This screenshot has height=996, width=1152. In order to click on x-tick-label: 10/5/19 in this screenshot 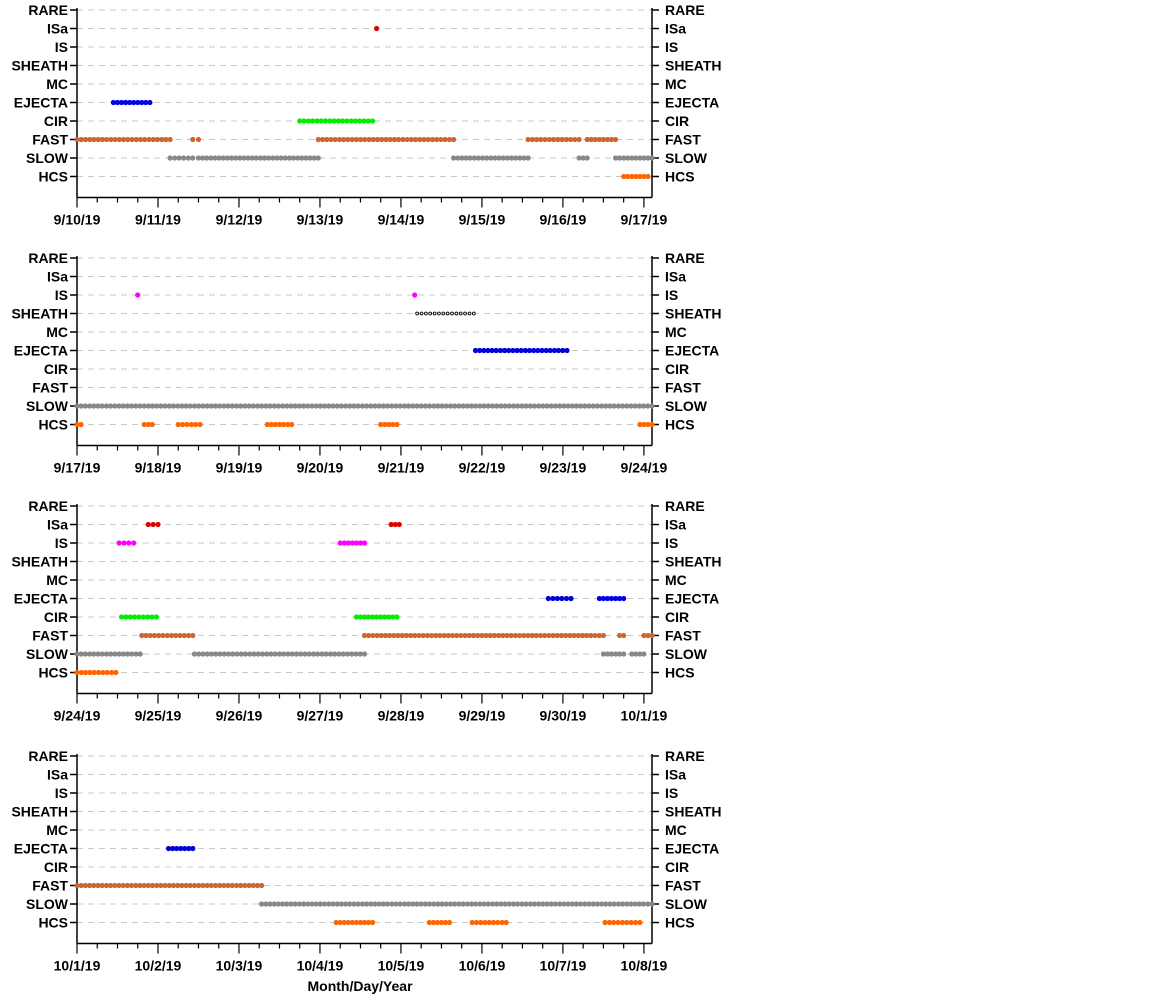, I will do `click(401, 966)`.